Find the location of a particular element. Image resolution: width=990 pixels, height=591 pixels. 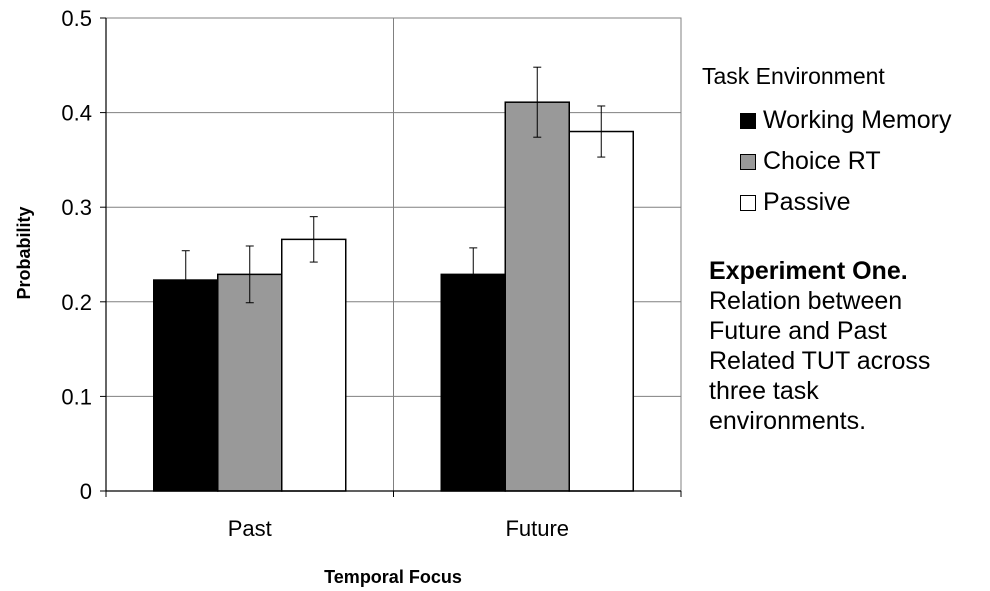

legend-label-passive: Passive is located at coordinates (807, 202).